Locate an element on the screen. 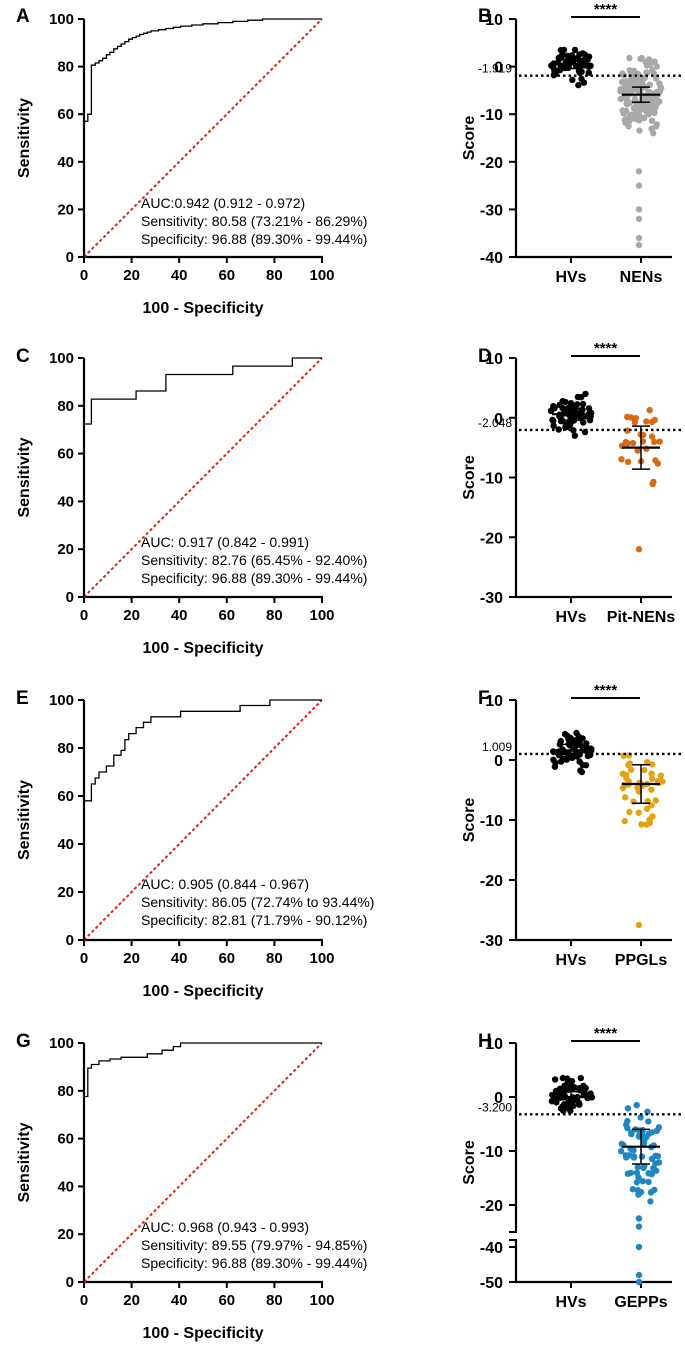 The width and height of the screenshot is (685, 1360). cutoff-label: -3.200 is located at coordinates (495, 1107).